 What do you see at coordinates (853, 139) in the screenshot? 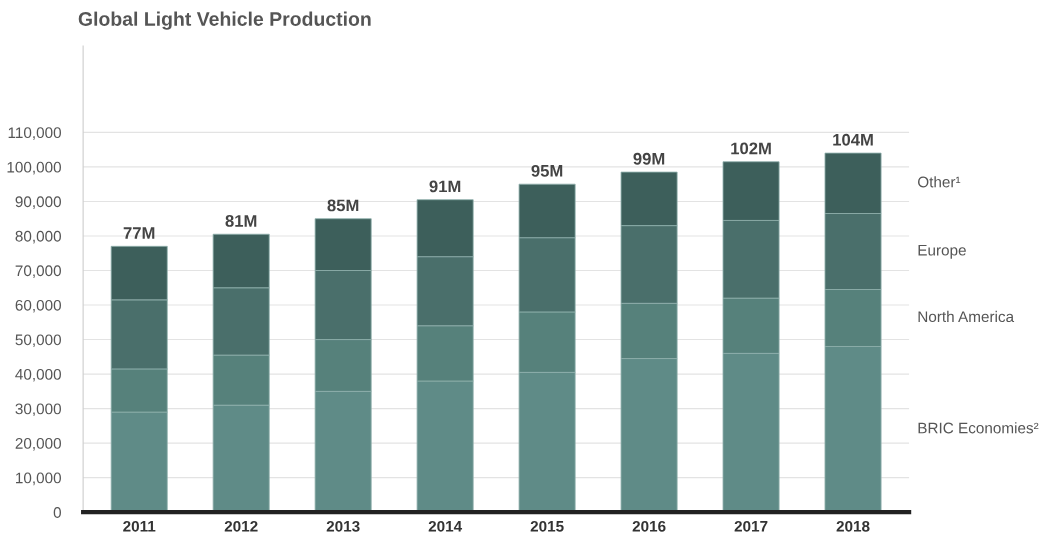
I see `total-label: 104M` at bounding box center [853, 139].